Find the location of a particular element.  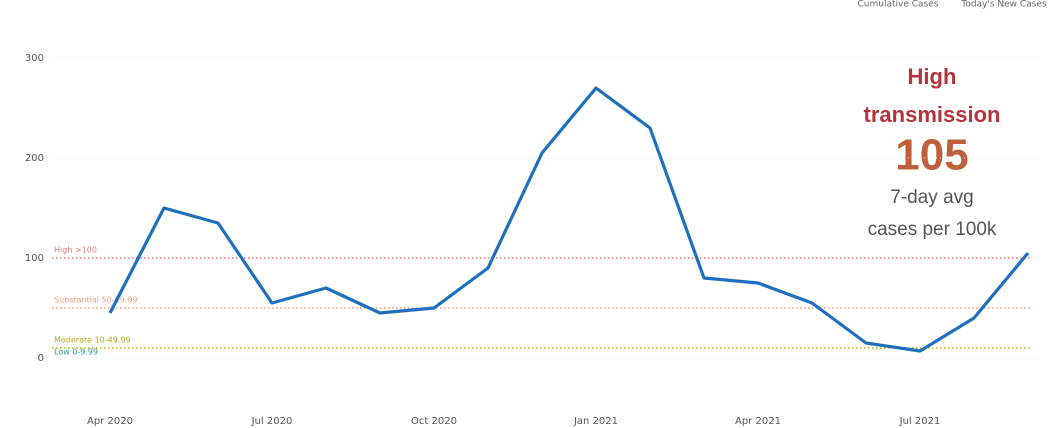

x-tick-label: Oct 2020 is located at coordinates (434, 421).